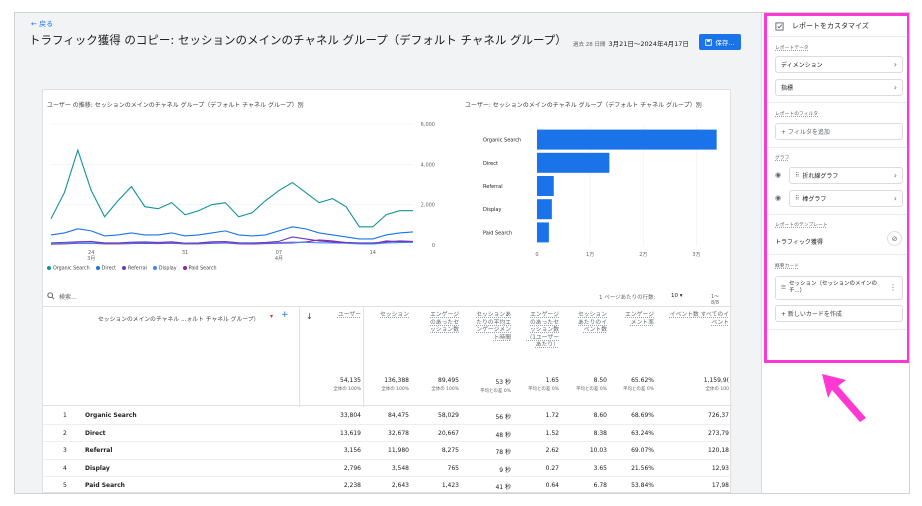  Describe the element at coordinates (627, 298) in the screenshot. I see `rows-per-page-label: 1 ページあたりの行数:` at that location.